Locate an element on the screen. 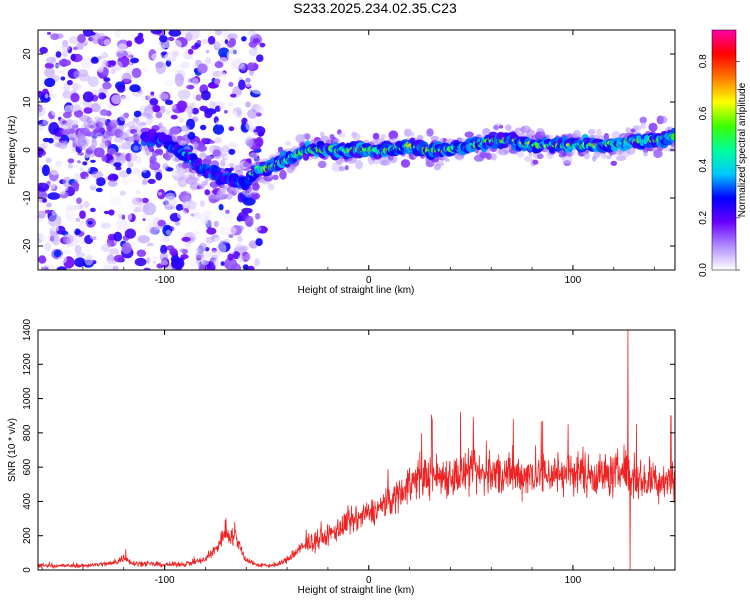  figure-title: S233.2025.234.02.35.C23 is located at coordinates (375, 8).